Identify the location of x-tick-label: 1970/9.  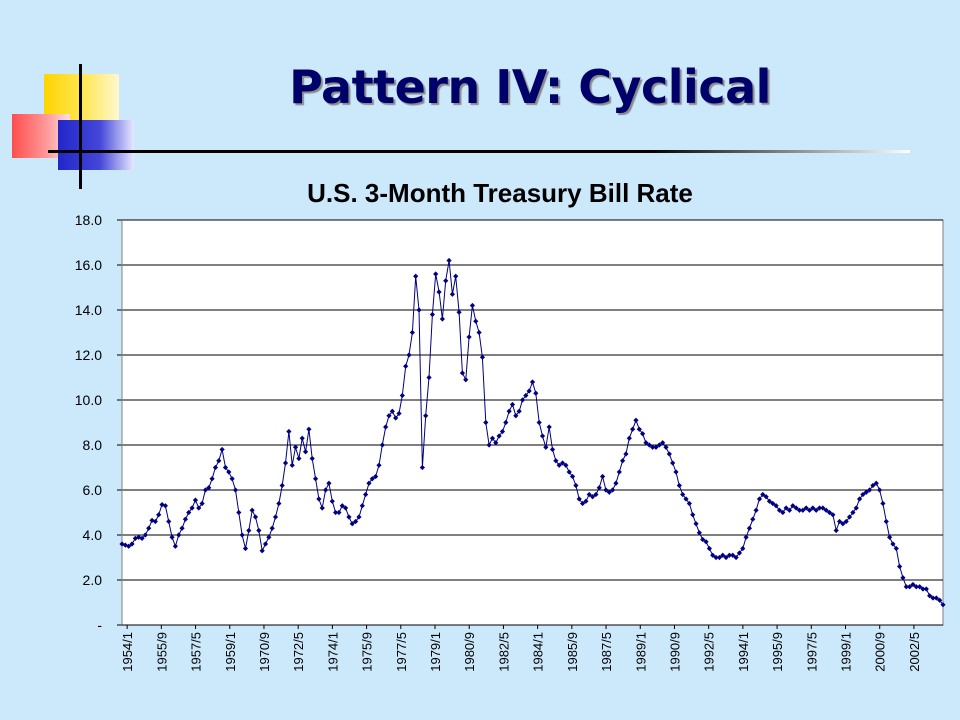
(264, 652).